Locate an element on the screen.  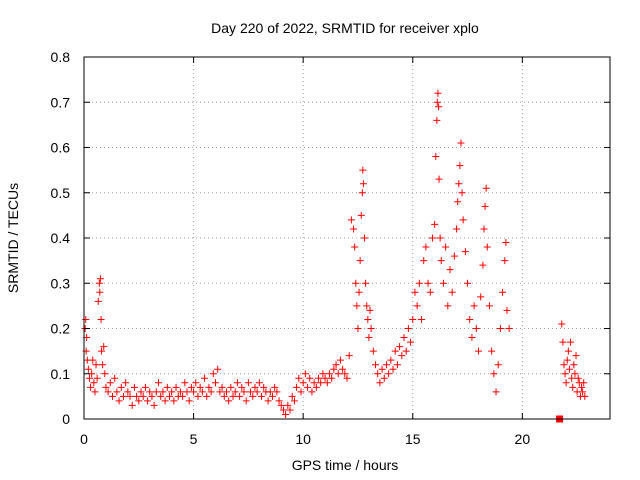
y-tick-label: 0.3 is located at coordinates (61, 283).